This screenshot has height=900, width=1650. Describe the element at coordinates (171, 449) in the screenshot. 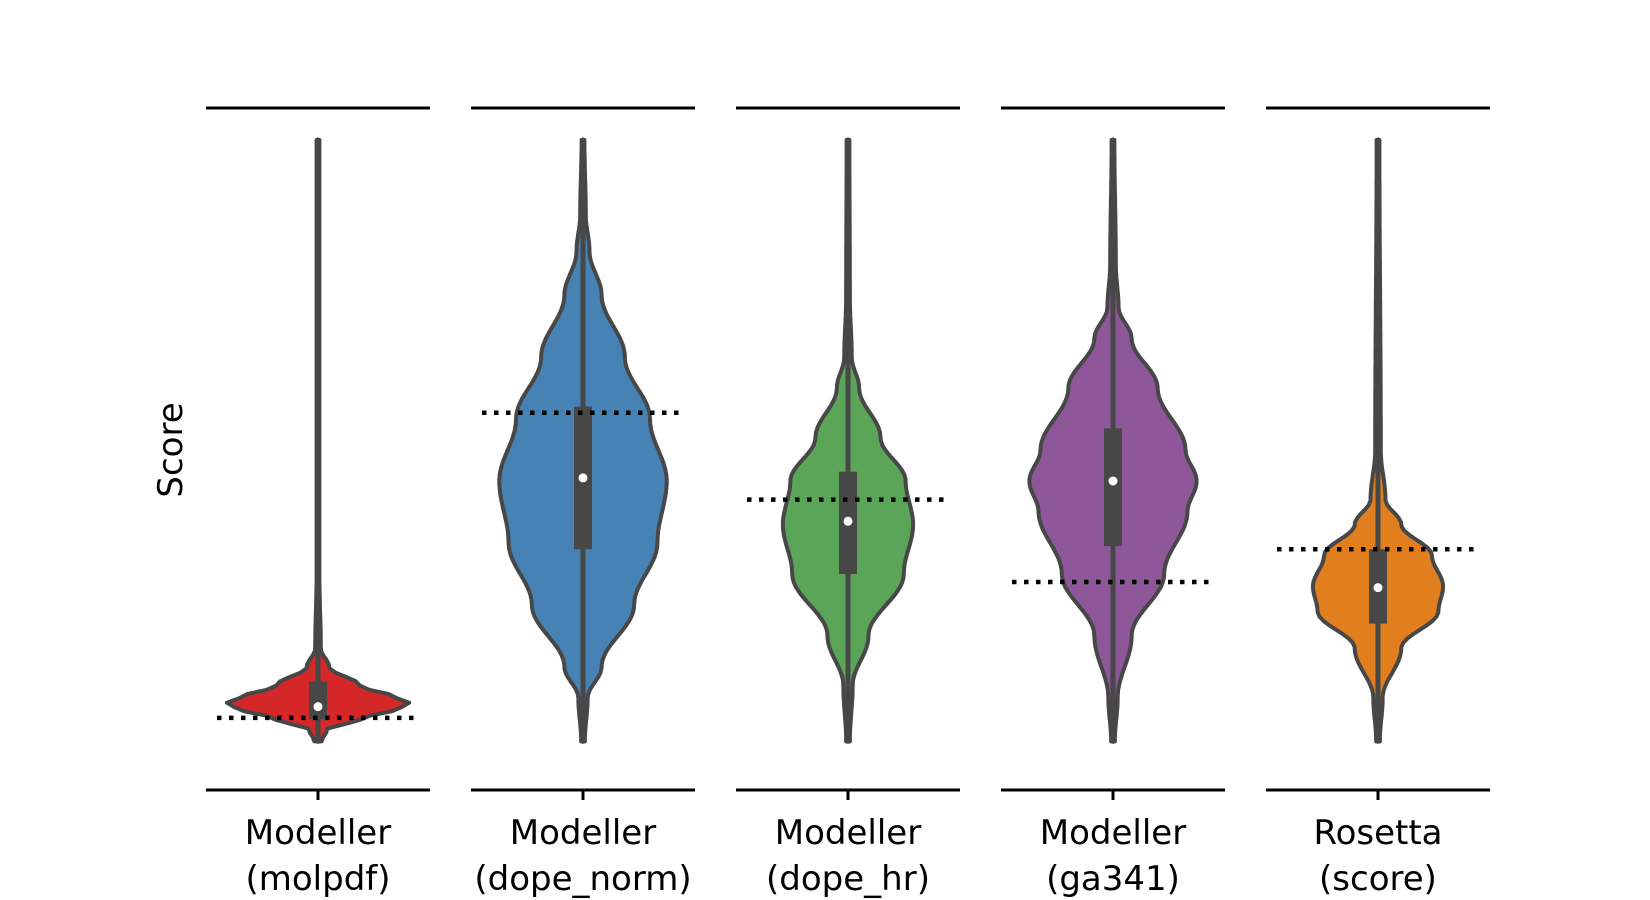

I see `y-axis-label: Score` at that location.